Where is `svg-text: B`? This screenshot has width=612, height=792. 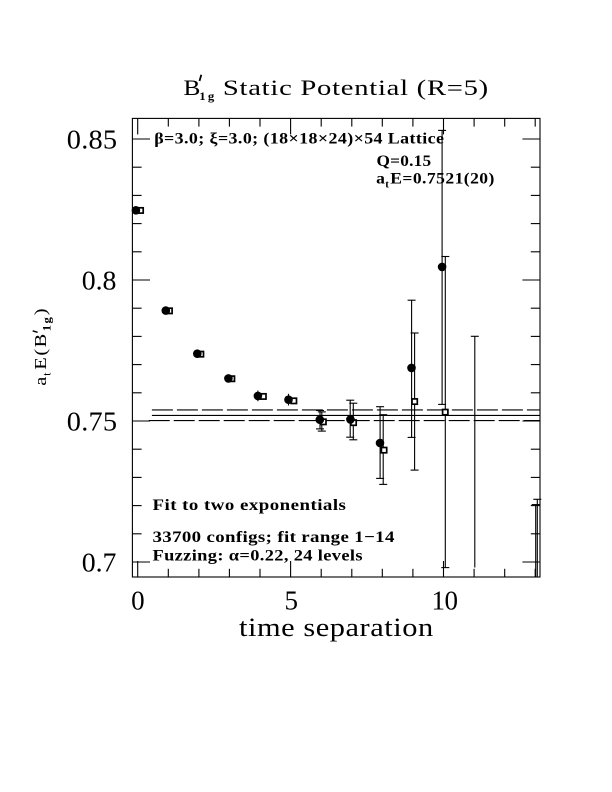 svg-text: B is located at coordinates (192, 88).